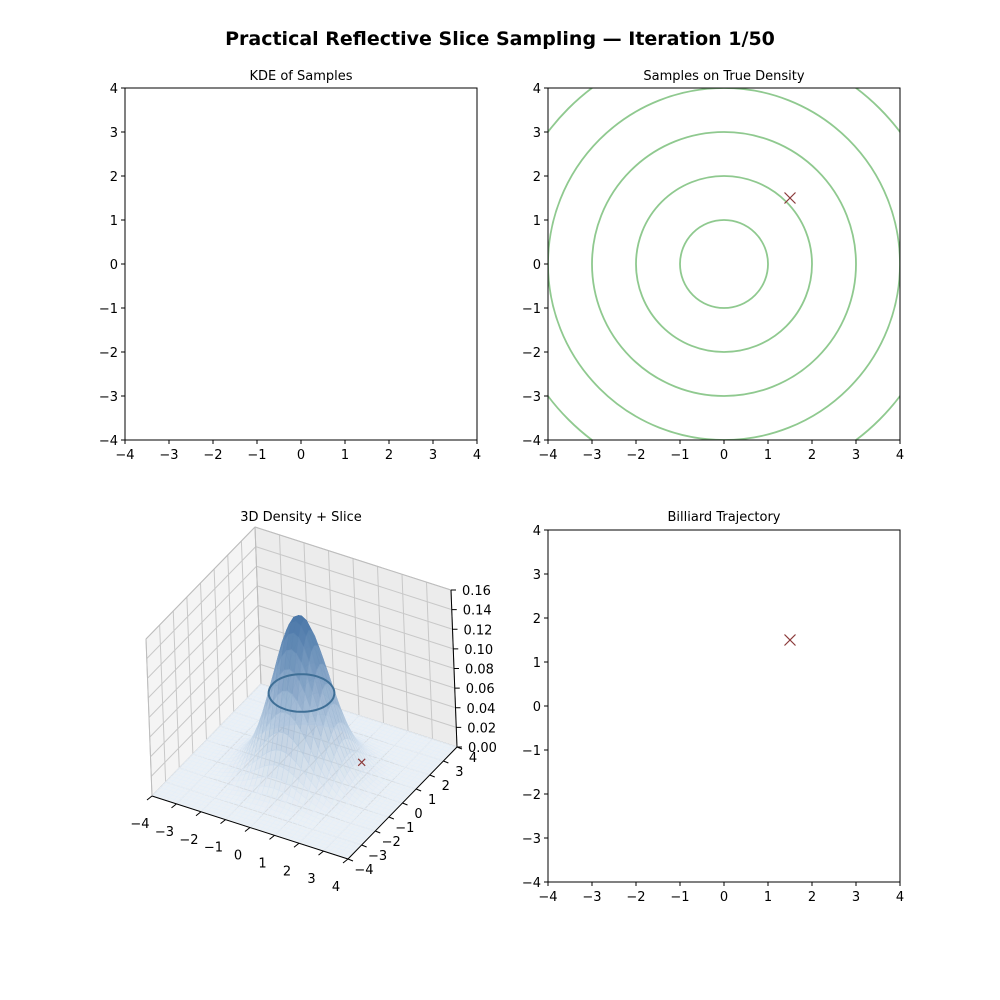  I want to click on kde-ytick-label: 0, so click(114, 265).